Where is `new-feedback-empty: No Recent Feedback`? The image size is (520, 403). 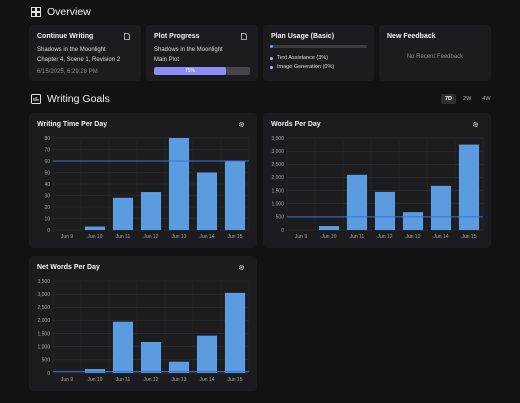 new-feedback-empty: No Recent Feedback is located at coordinates (435, 57).